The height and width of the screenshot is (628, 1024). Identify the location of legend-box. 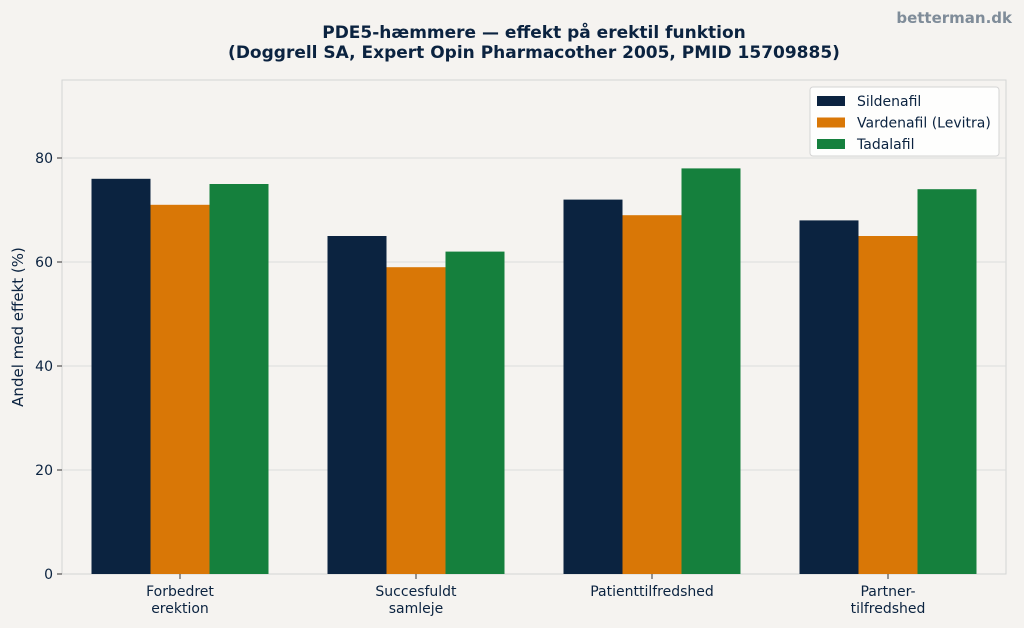
(904, 121).